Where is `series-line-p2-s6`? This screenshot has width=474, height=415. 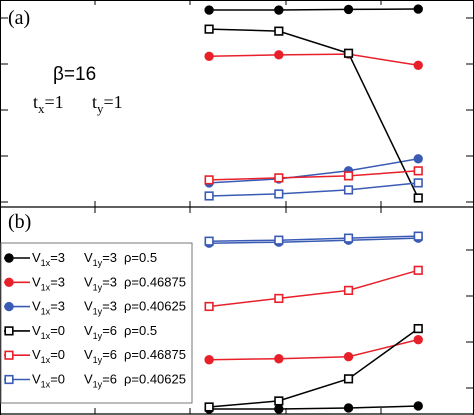
series-line-p2-s6 is located at coordinates (314, 238).